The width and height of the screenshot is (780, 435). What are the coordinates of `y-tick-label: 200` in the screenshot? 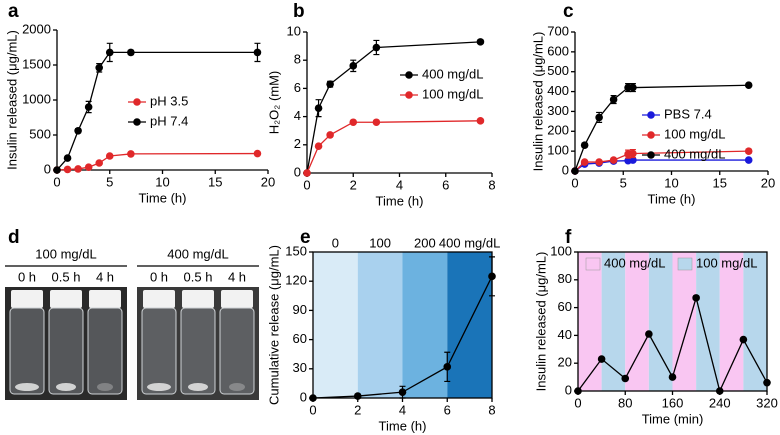 It's located at (558, 130).